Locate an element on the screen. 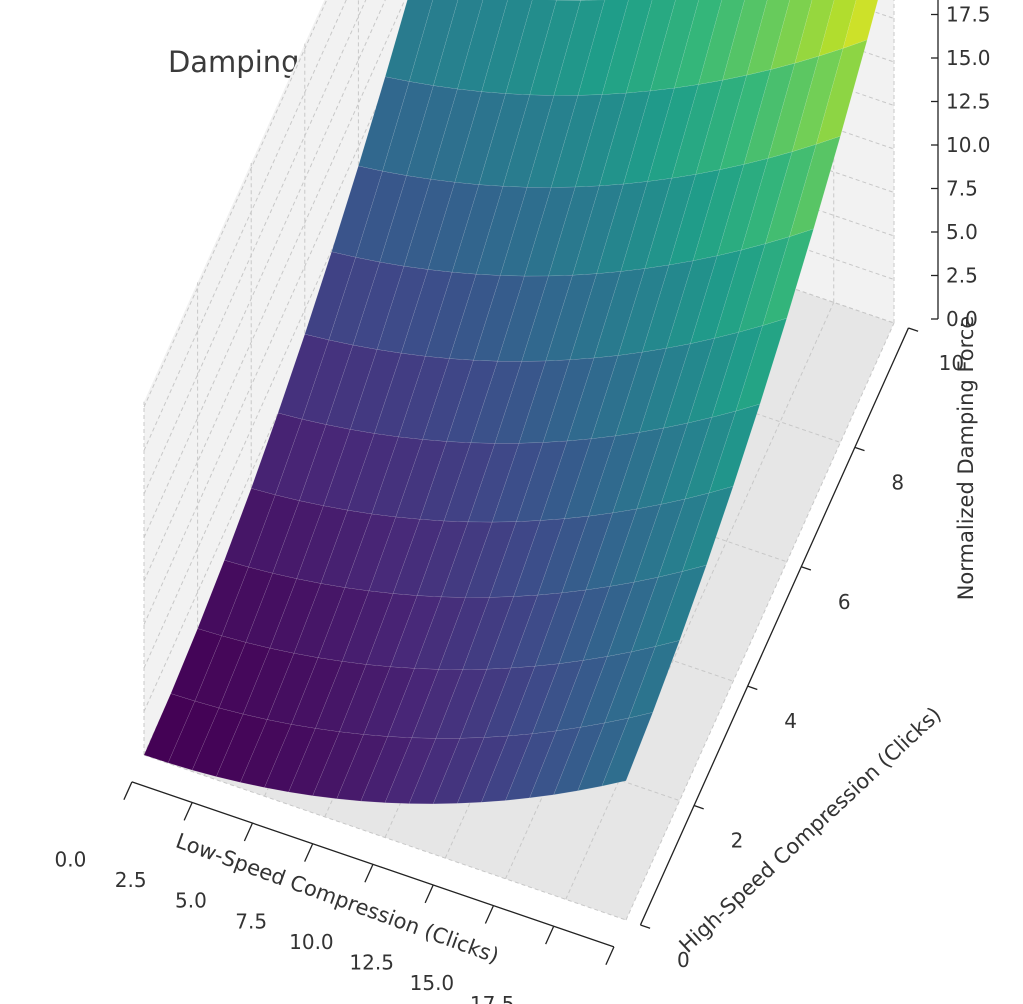 The image size is (1023, 1004). x-tick-label: 15.0 is located at coordinates (432, 983).